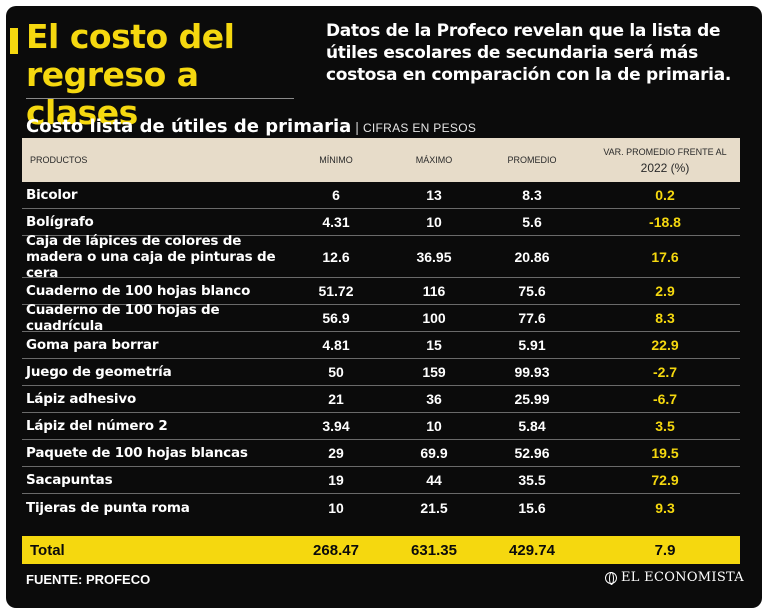  I want to click on cell-avg: 52.96, so click(532, 453).